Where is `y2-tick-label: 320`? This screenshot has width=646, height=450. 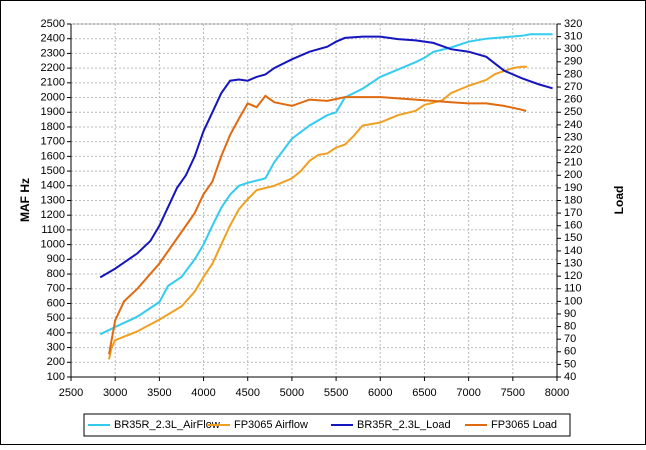
y2-tick-label: 320 is located at coordinates (573, 24).